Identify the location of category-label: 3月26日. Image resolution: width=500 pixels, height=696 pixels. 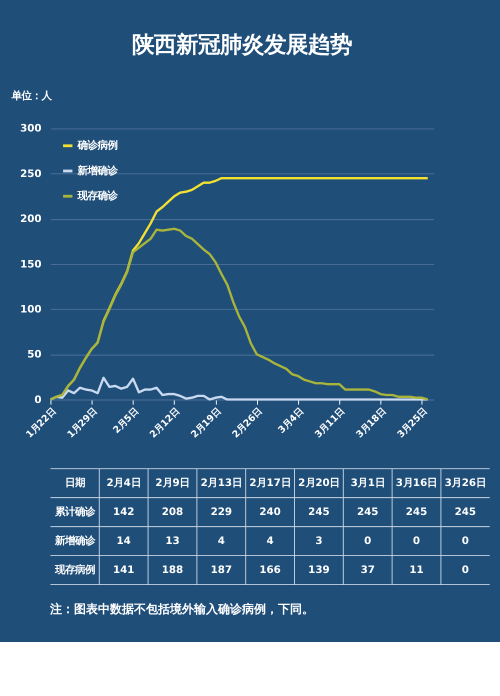
(465, 482).